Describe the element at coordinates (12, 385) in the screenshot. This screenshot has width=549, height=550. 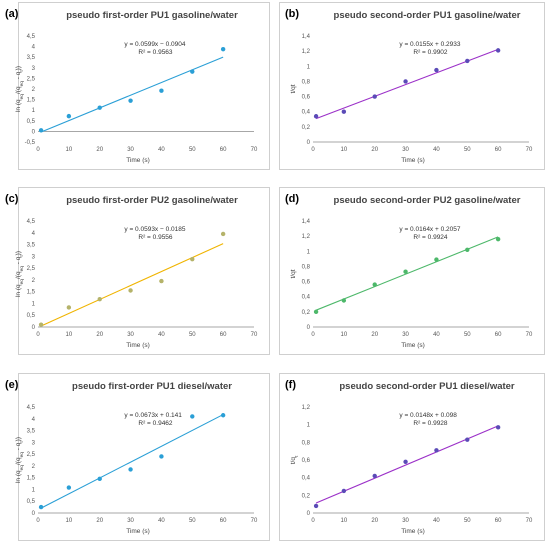
I see `panel-label: (e)` at that location.